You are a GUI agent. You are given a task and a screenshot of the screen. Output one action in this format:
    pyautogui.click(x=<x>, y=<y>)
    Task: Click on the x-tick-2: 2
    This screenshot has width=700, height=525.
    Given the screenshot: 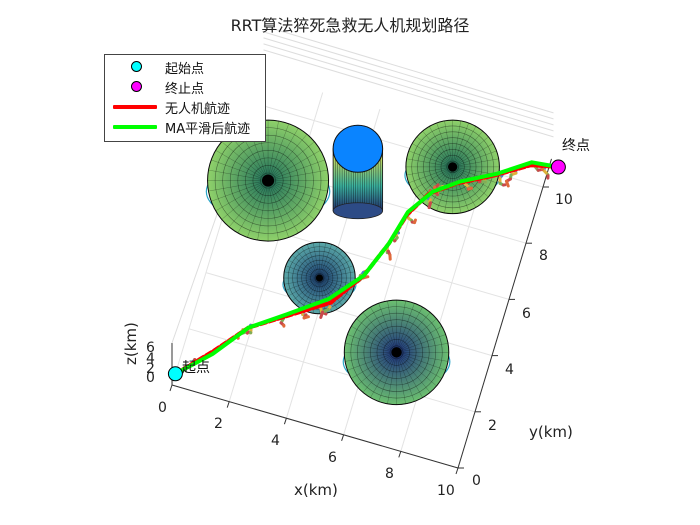 What is the action you would take?
    pyautogui.click(x=218, y=424)
    